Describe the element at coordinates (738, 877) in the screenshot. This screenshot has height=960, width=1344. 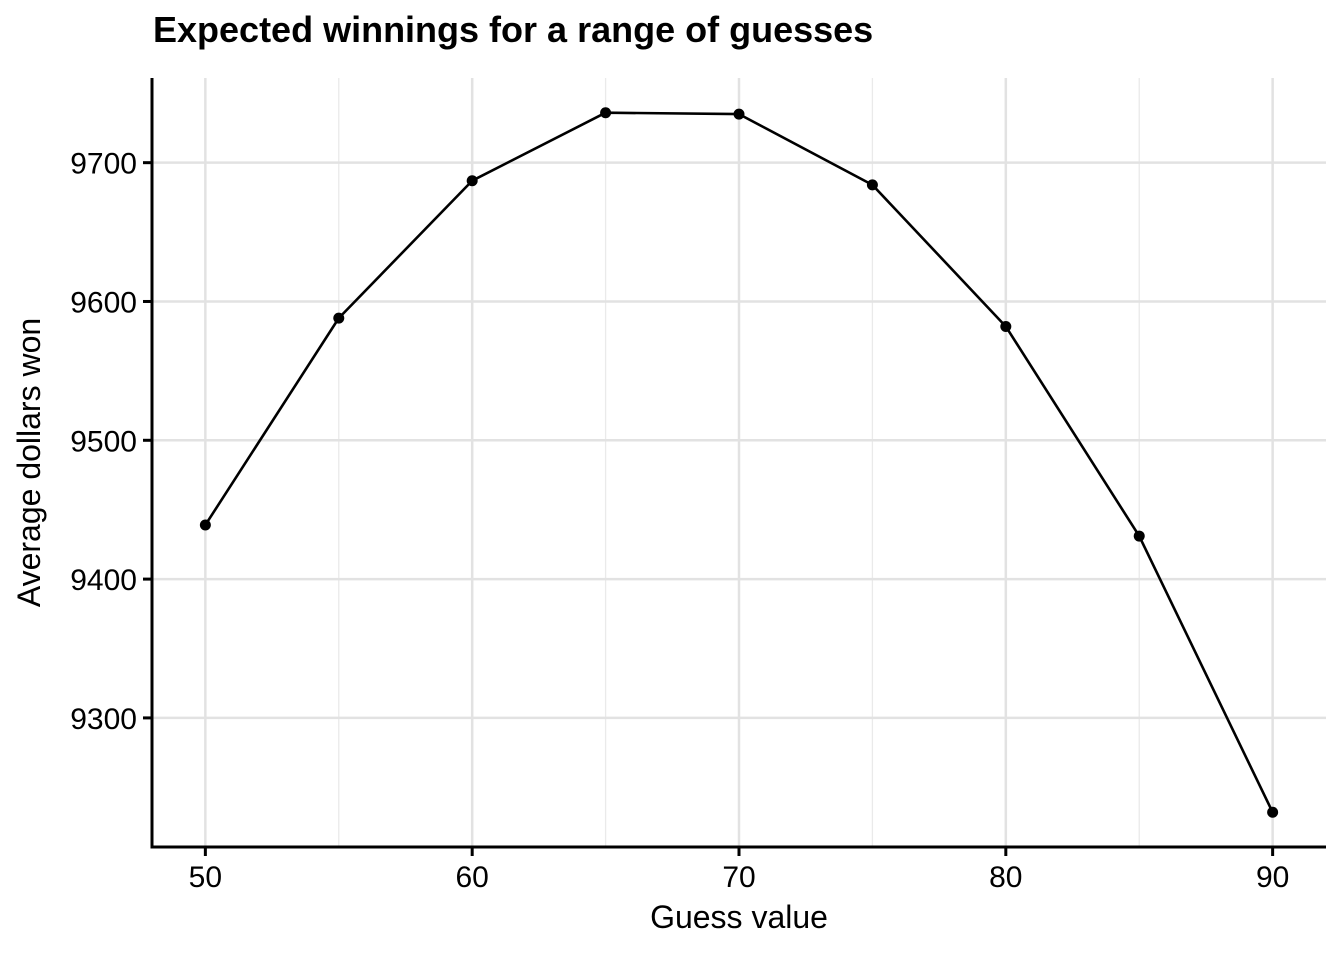
I see `x-tick-label: 70` at that location.